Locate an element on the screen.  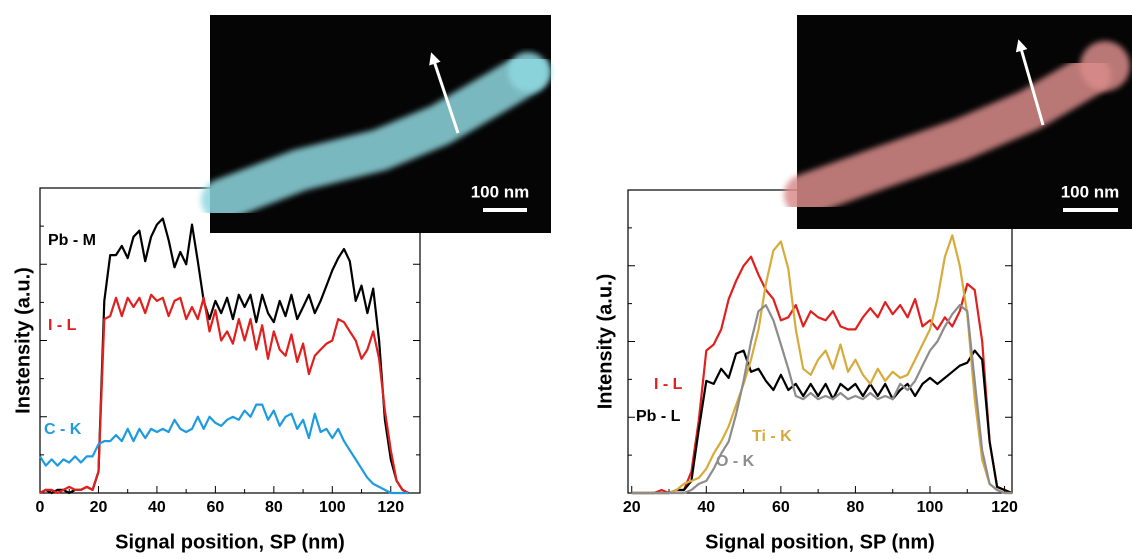
series-label: Pb - M is located at coordinates (72, 240).